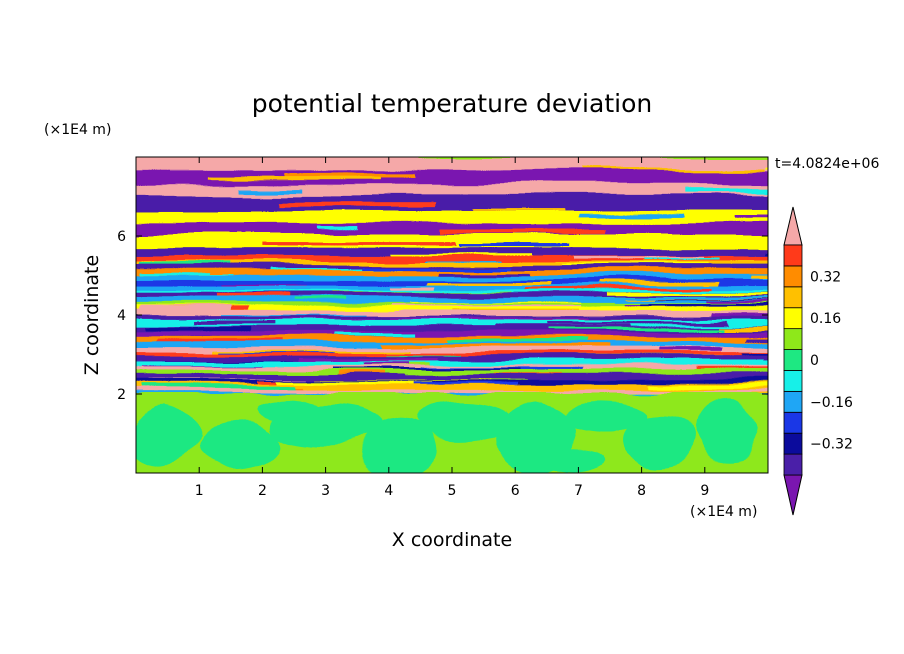 The height and width of the screenshot is (654, 904). Describe the element at coordinates (814, 361) in the screenshot. I see `colorbar-tick-label: 0` at that location.